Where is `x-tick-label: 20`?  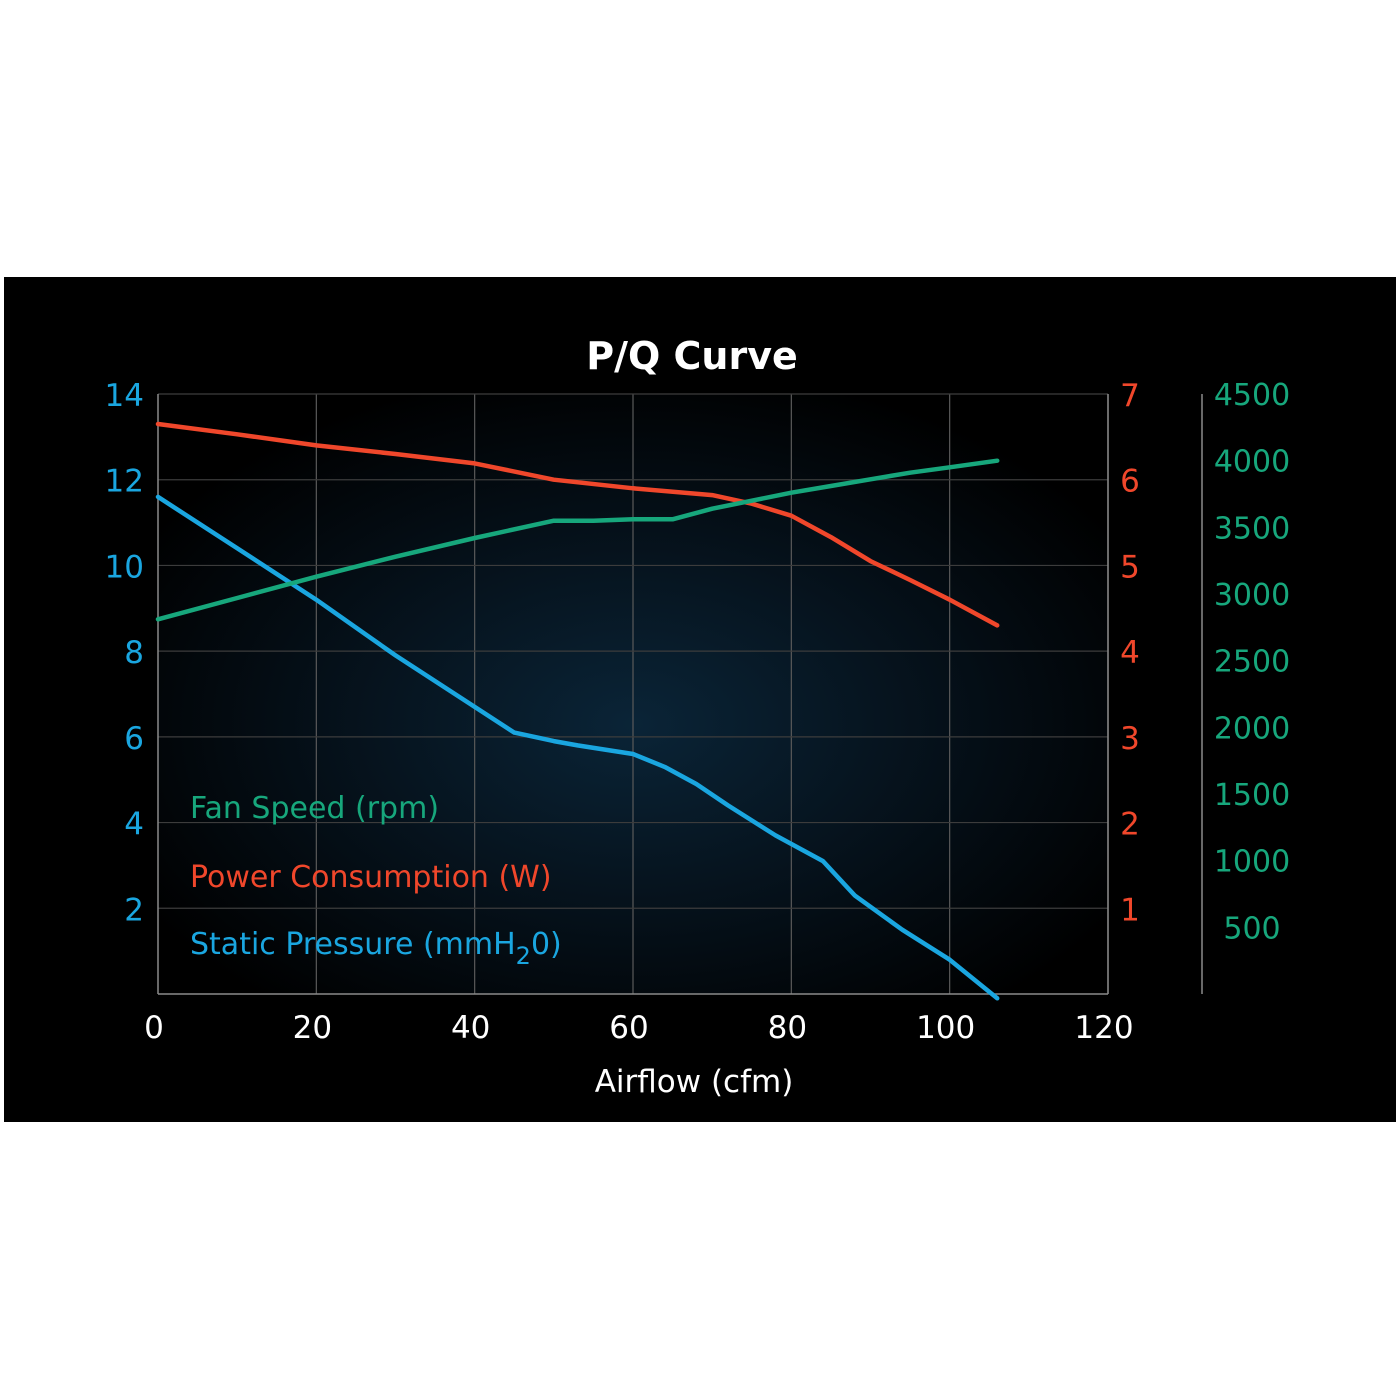 x-tick-label: 20 is located at coordinates (312, 1028).